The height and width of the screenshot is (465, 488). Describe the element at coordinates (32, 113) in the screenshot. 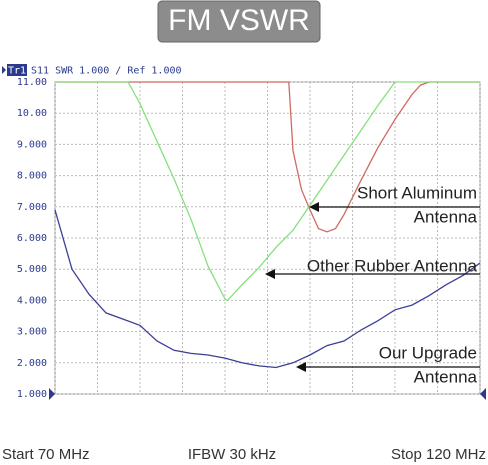

I see `y-tick-label: 10.00` at that location.